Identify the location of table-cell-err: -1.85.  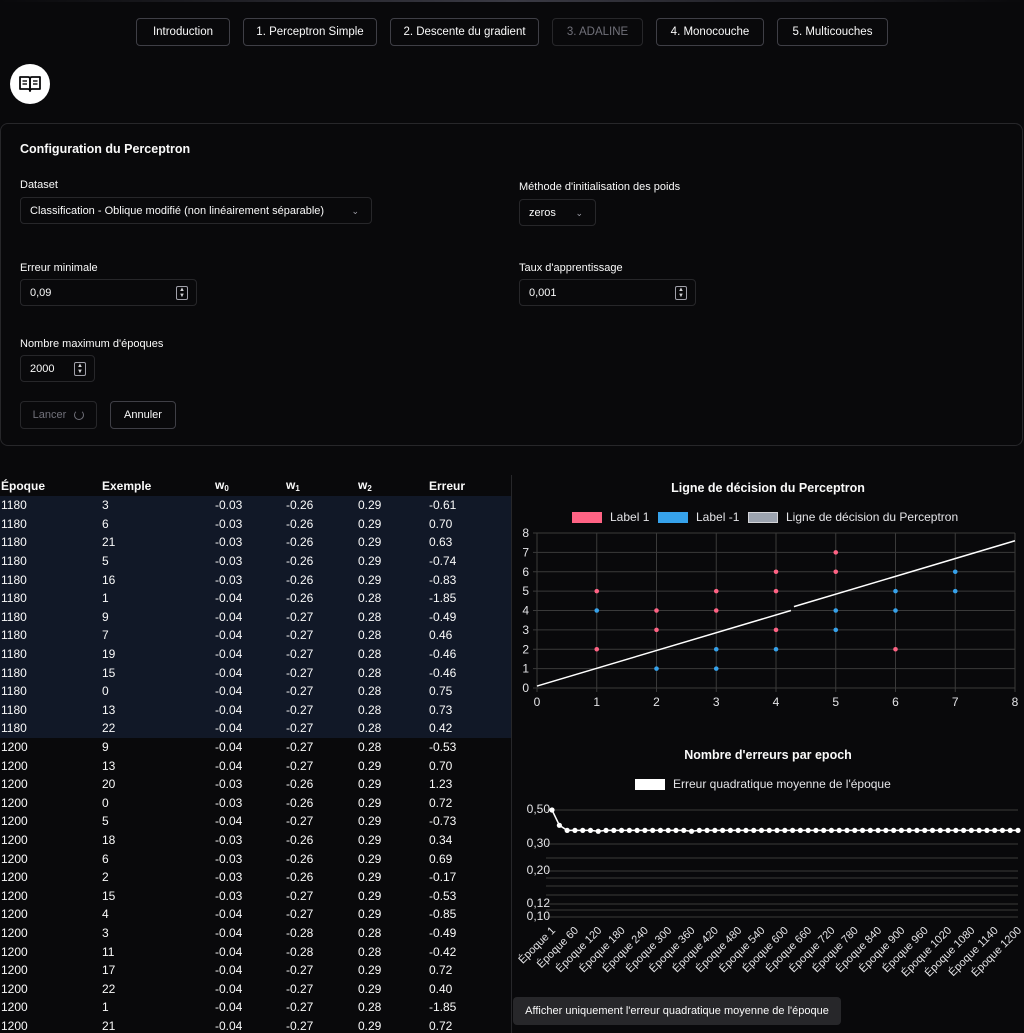
(470, 598).